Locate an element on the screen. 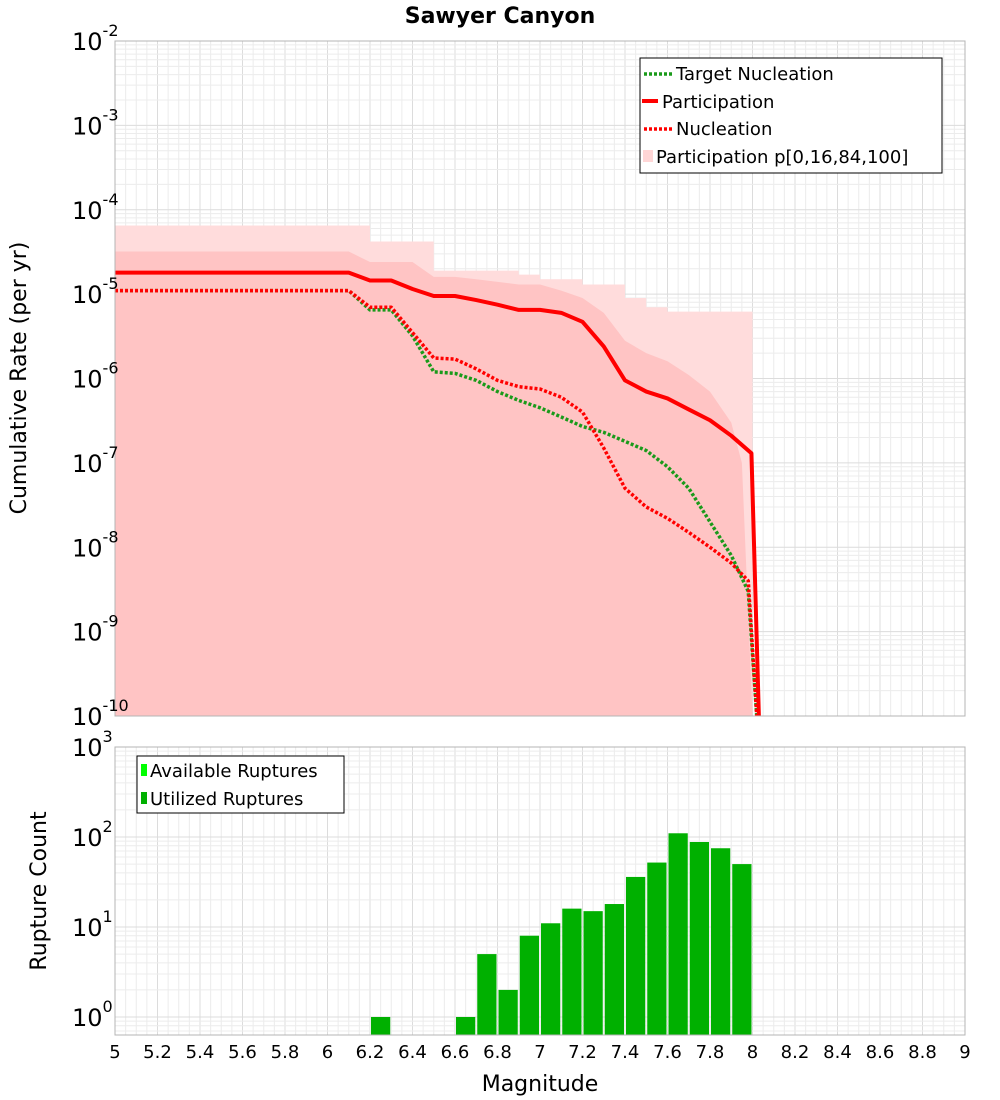  rate-y-tick-label: 10⁻⁴ is located at coordinates (95, 207).